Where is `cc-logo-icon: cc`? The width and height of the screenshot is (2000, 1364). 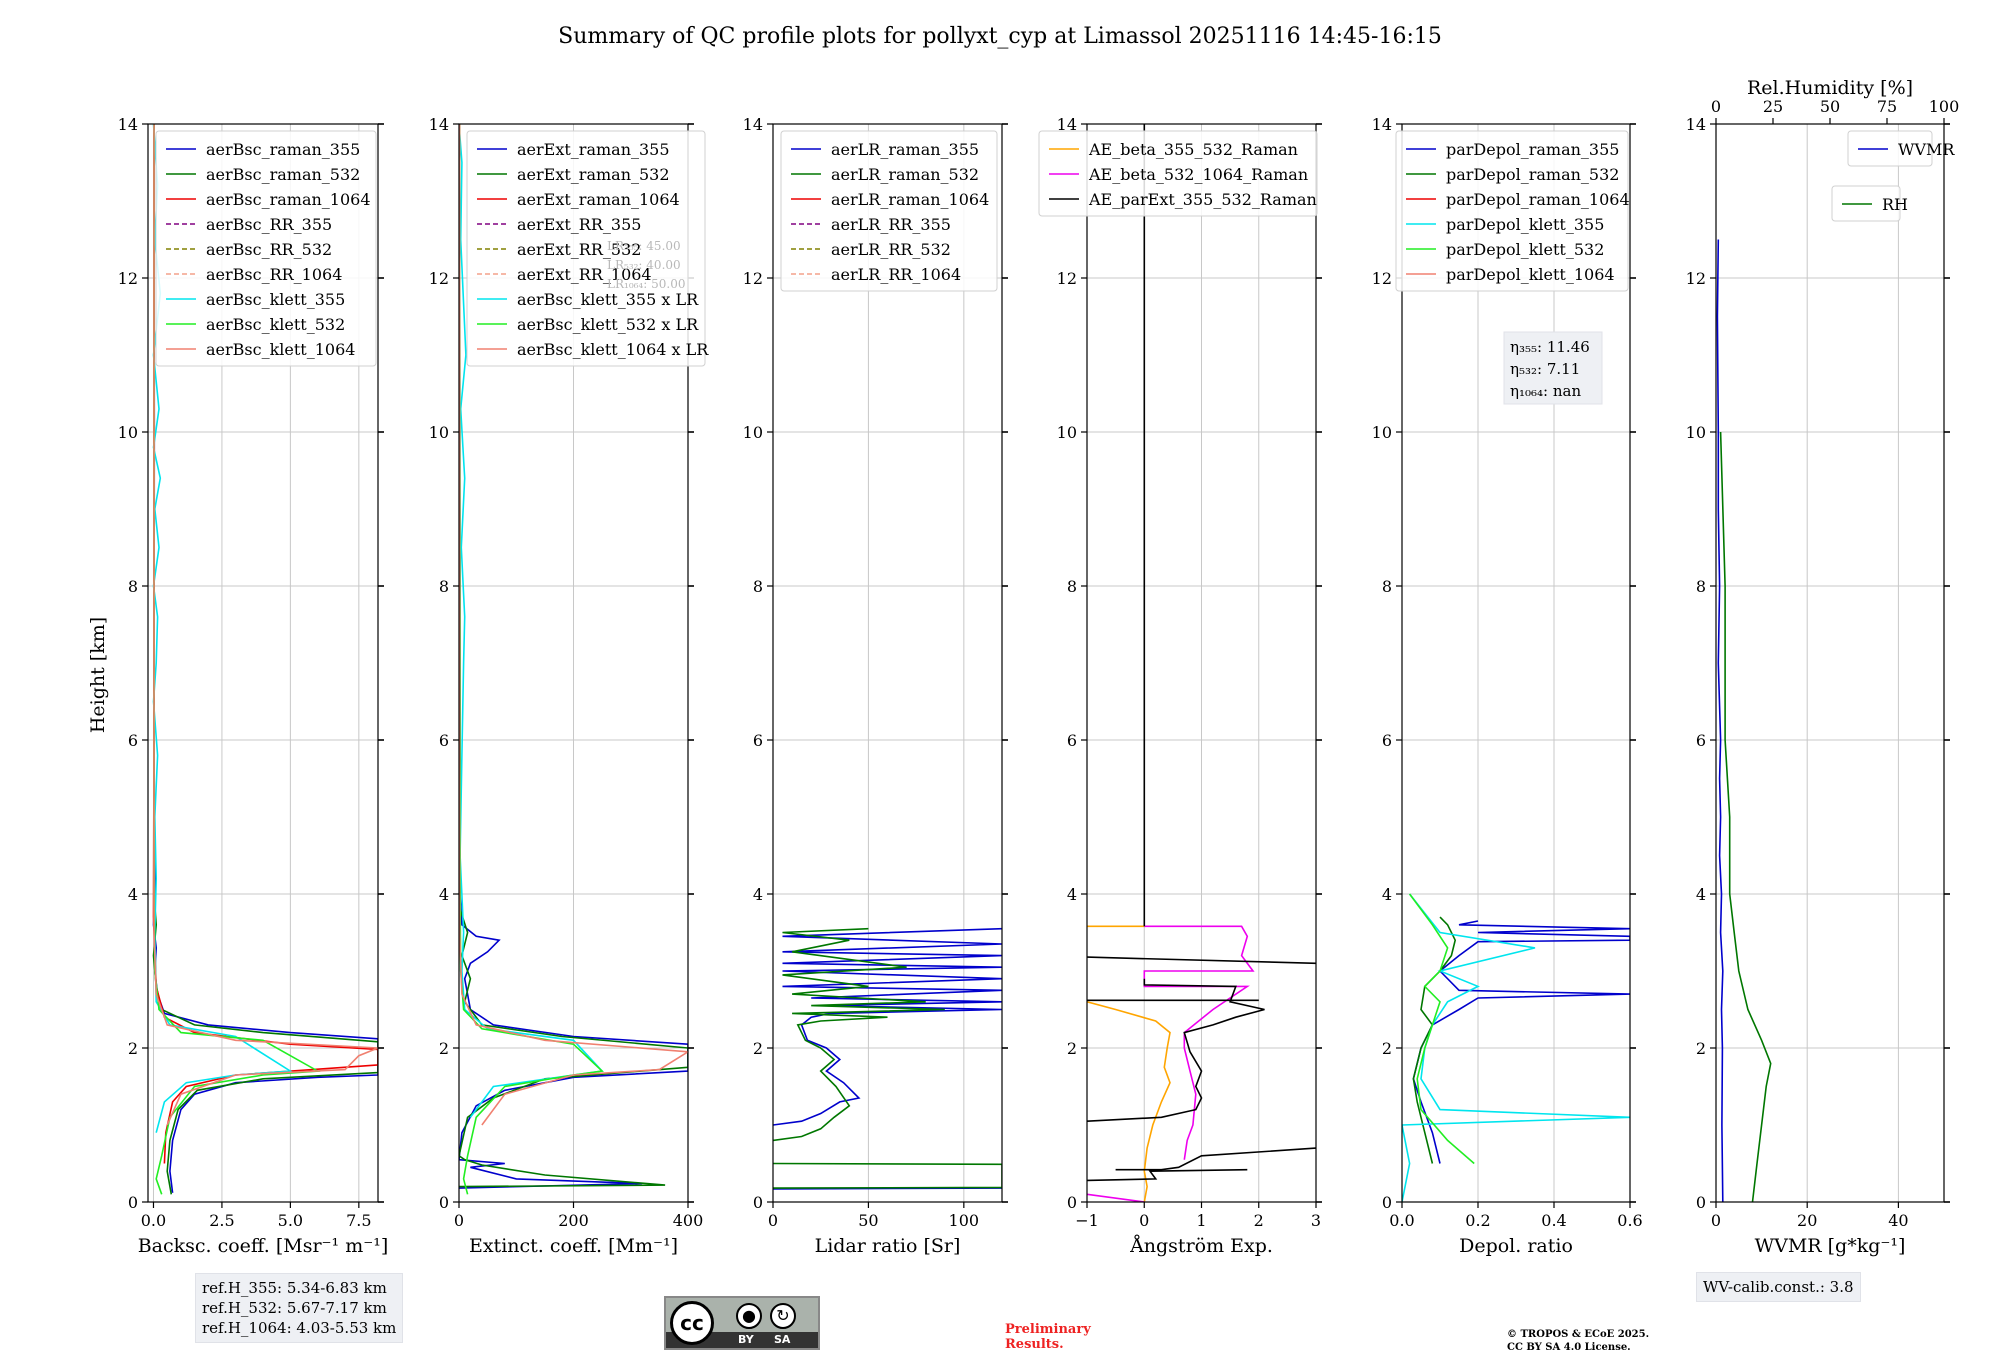
cc-logo-icon: cc is located at coordinates (692, 1323).